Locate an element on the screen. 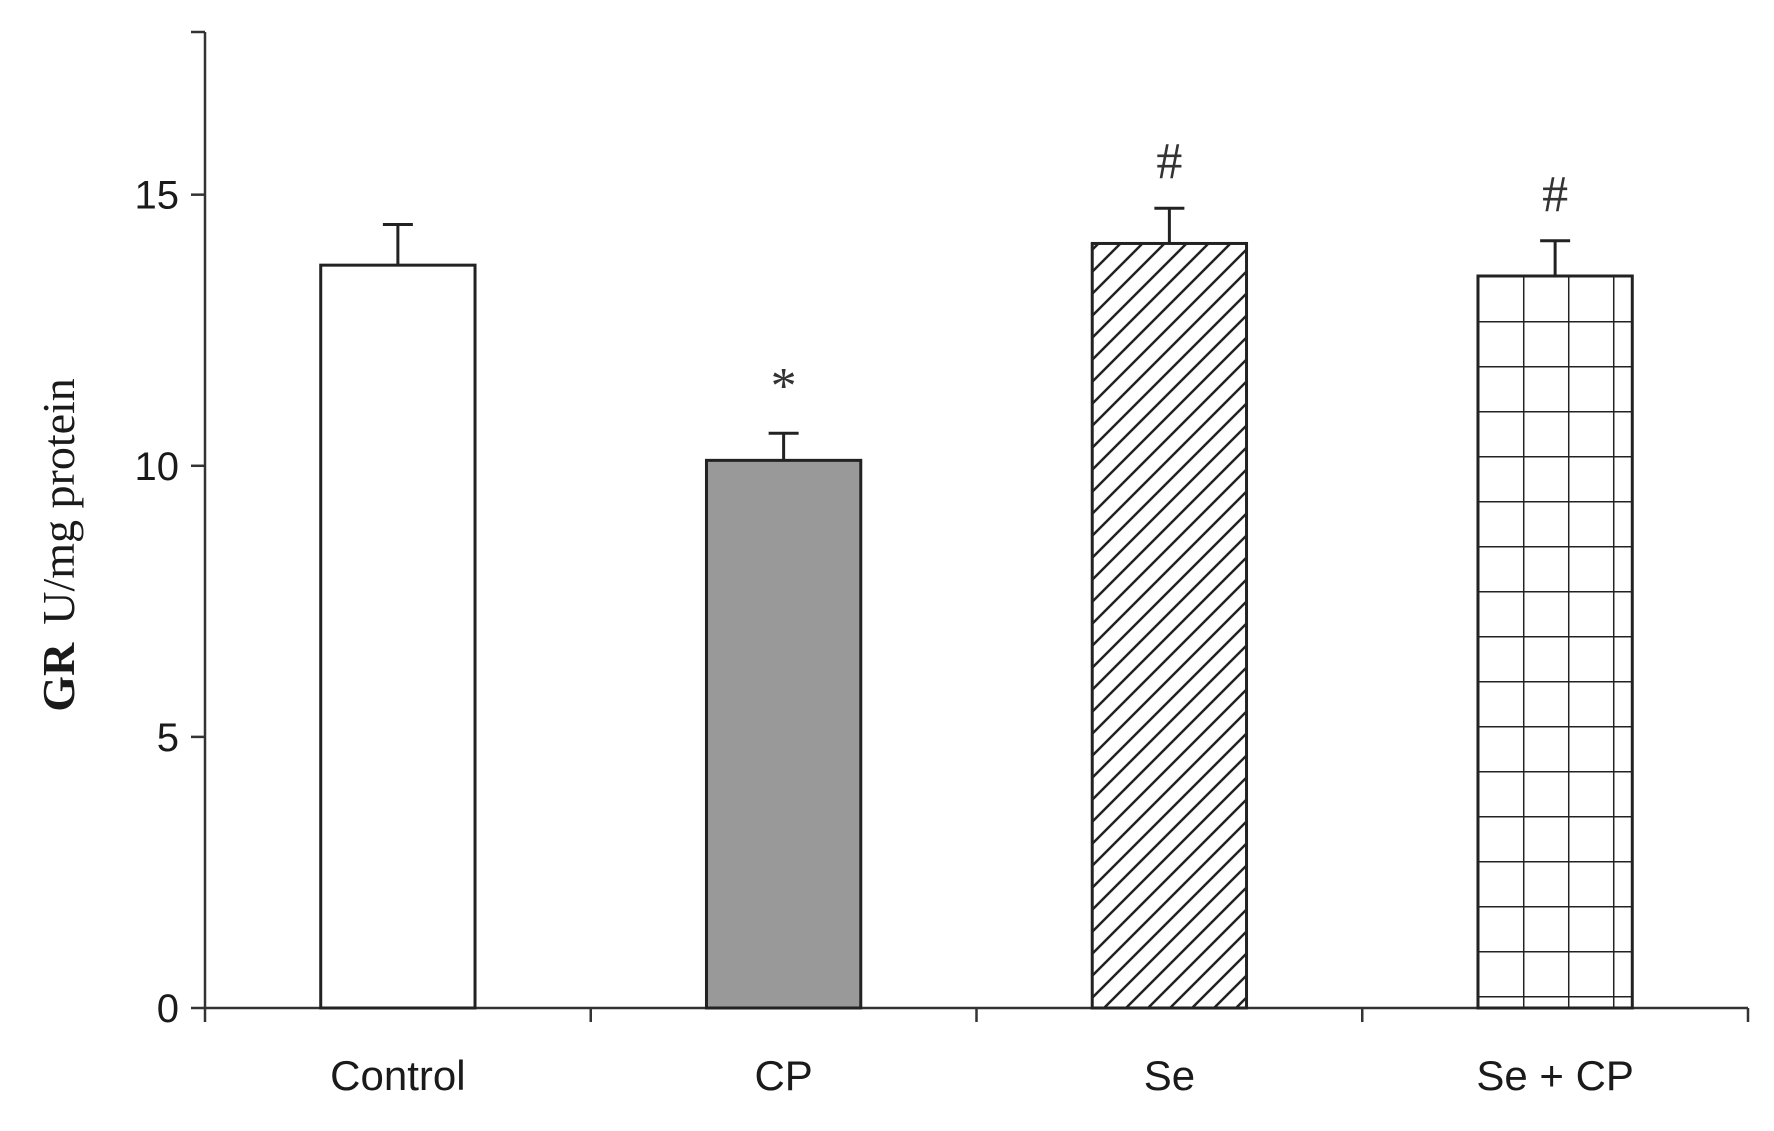 The image size is (1774, 1131). annotation-se: # is located at coordinates (1169, 161).